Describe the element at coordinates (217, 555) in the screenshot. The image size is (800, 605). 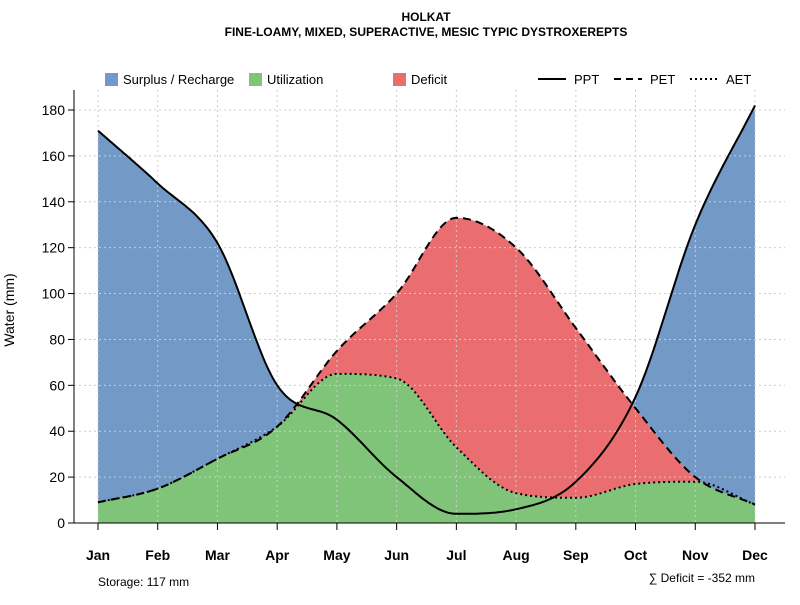
I see `x-tick-label-mar: Mar` at that location.